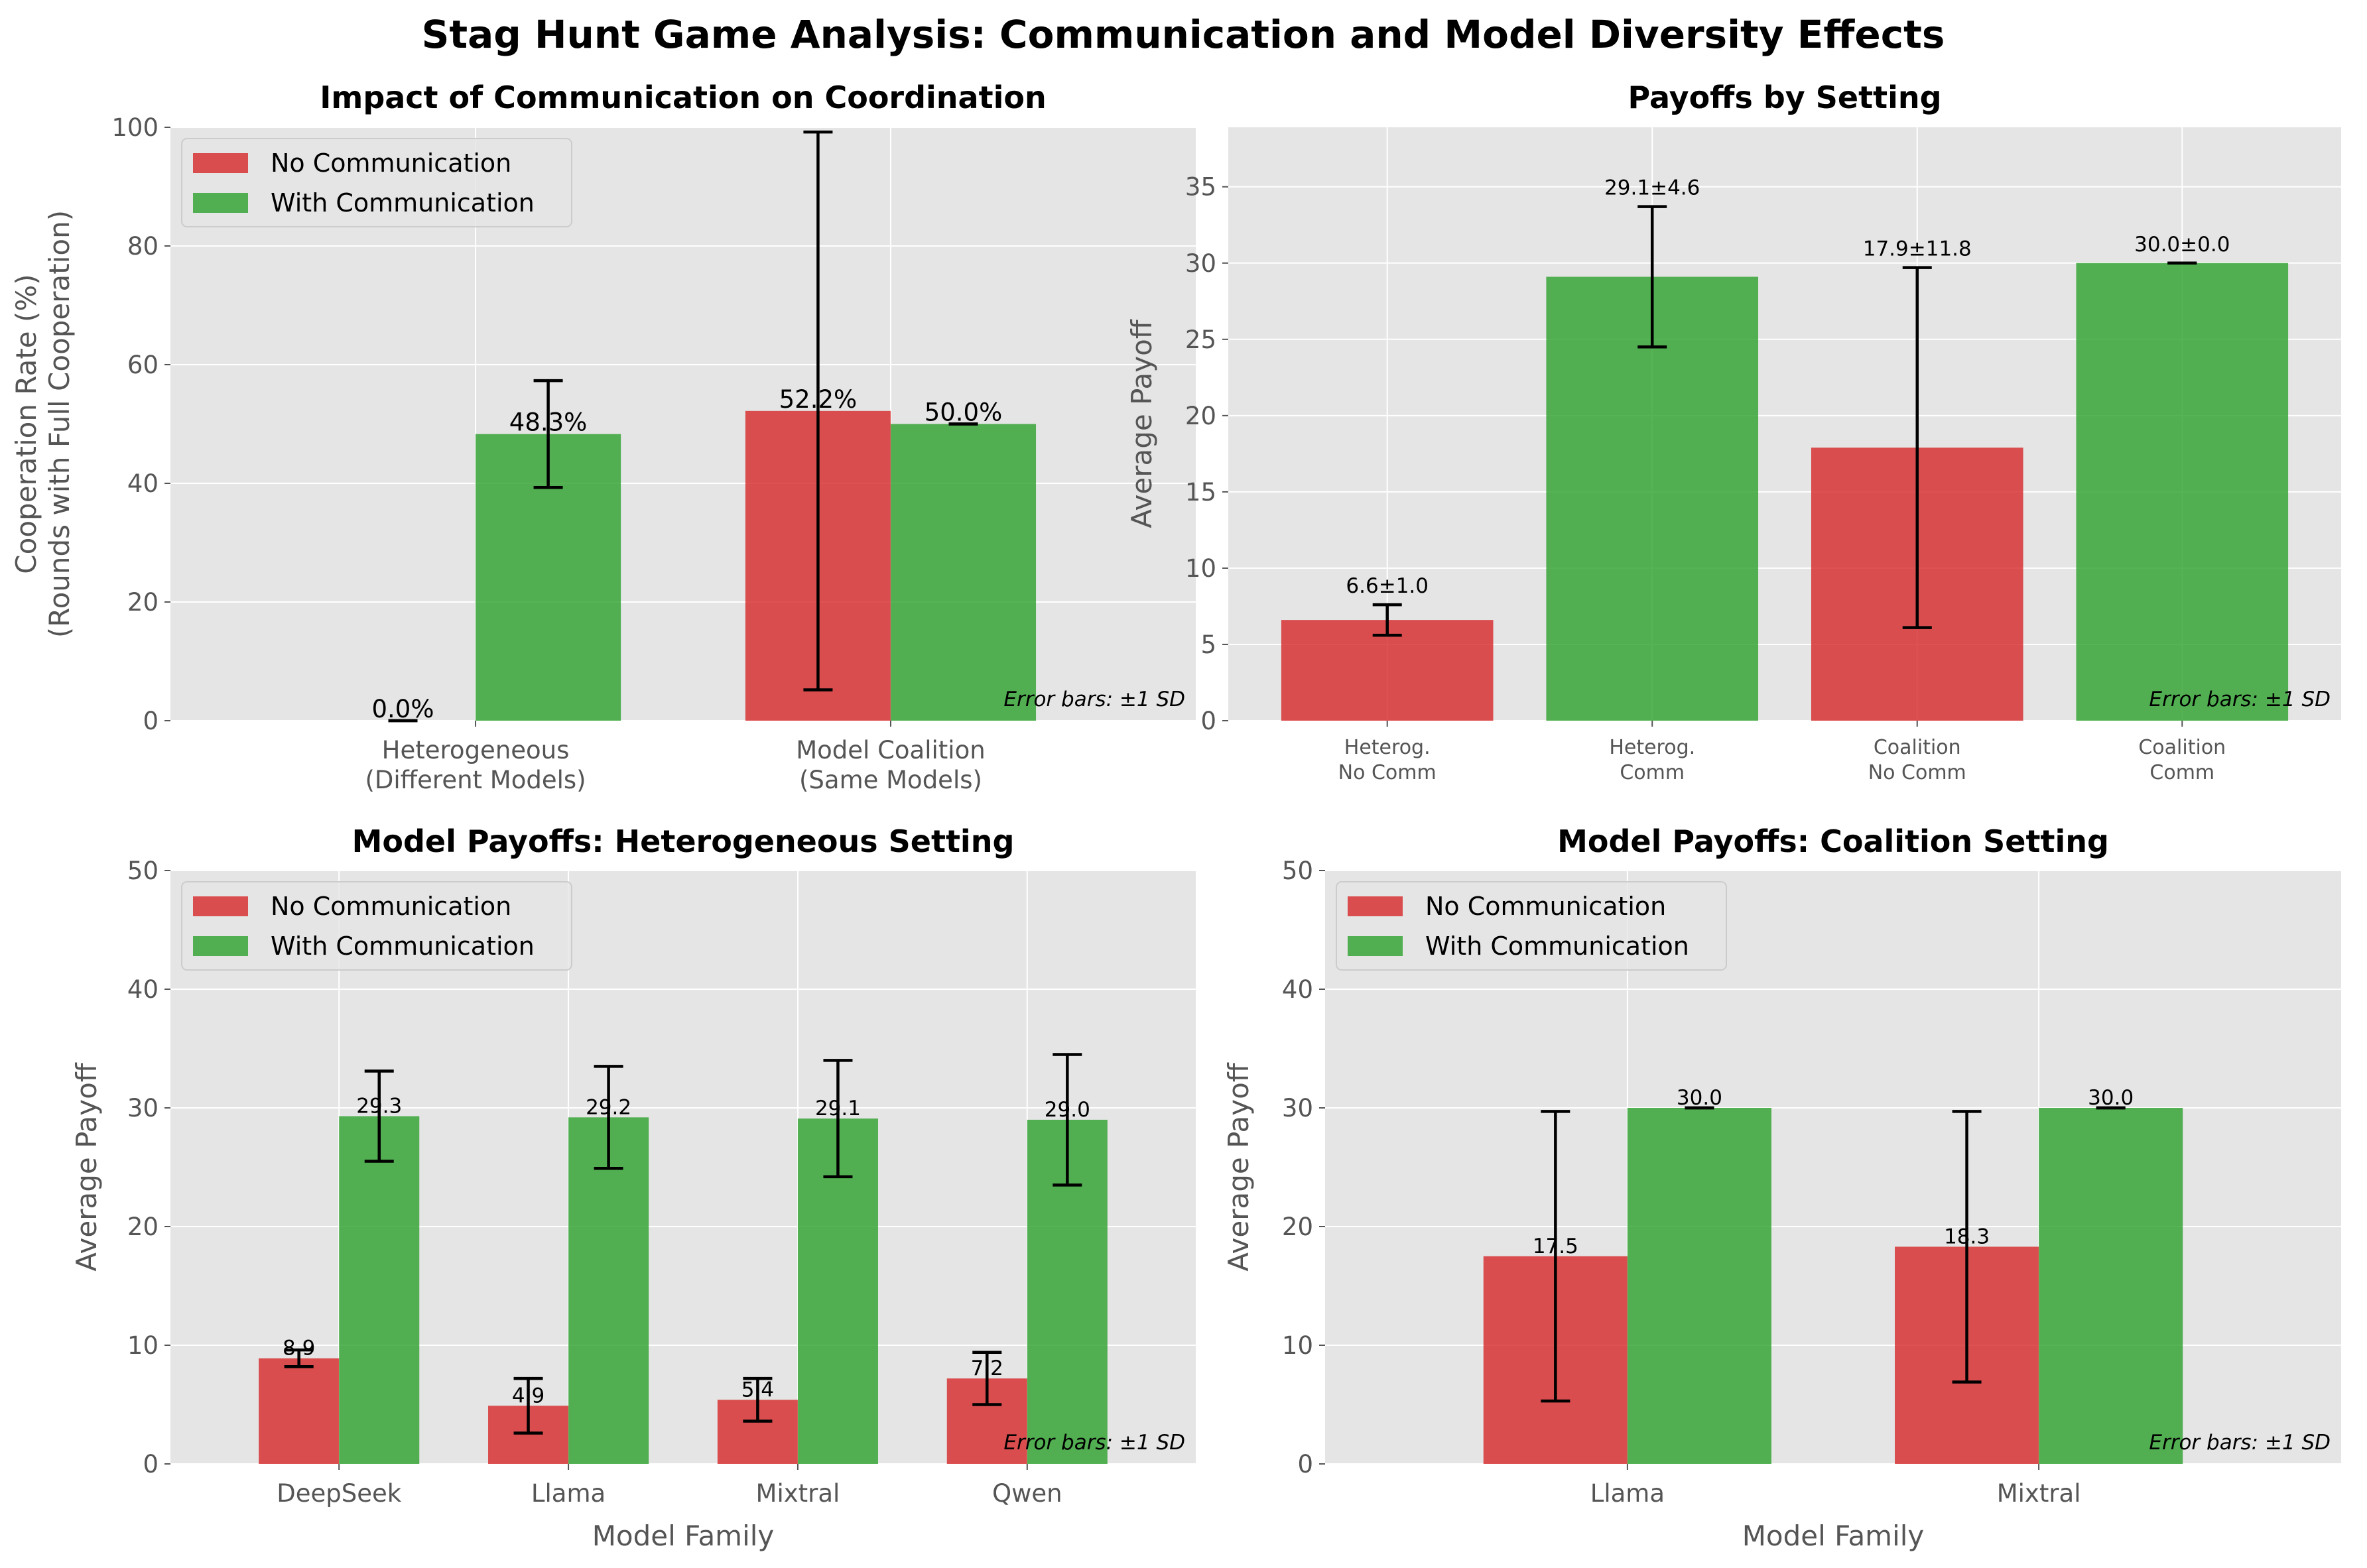  Describe the element at coordinates (1967, 1236) in the screenshot. I see `data-label: 18.3` at that location.